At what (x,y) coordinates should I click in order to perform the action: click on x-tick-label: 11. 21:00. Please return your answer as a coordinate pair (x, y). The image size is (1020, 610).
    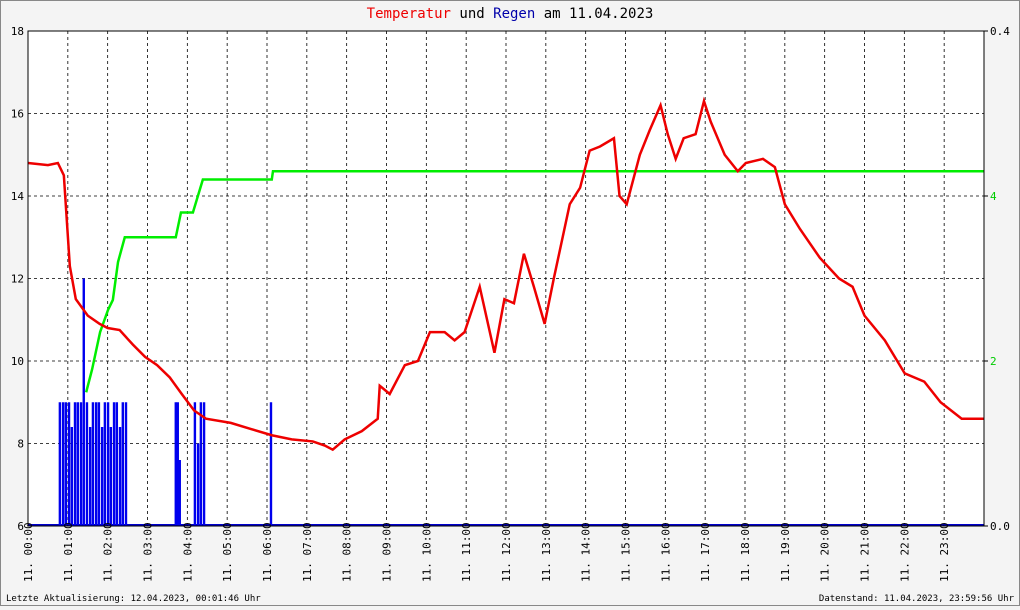
    Looking at the image, I should click on (865, 552).